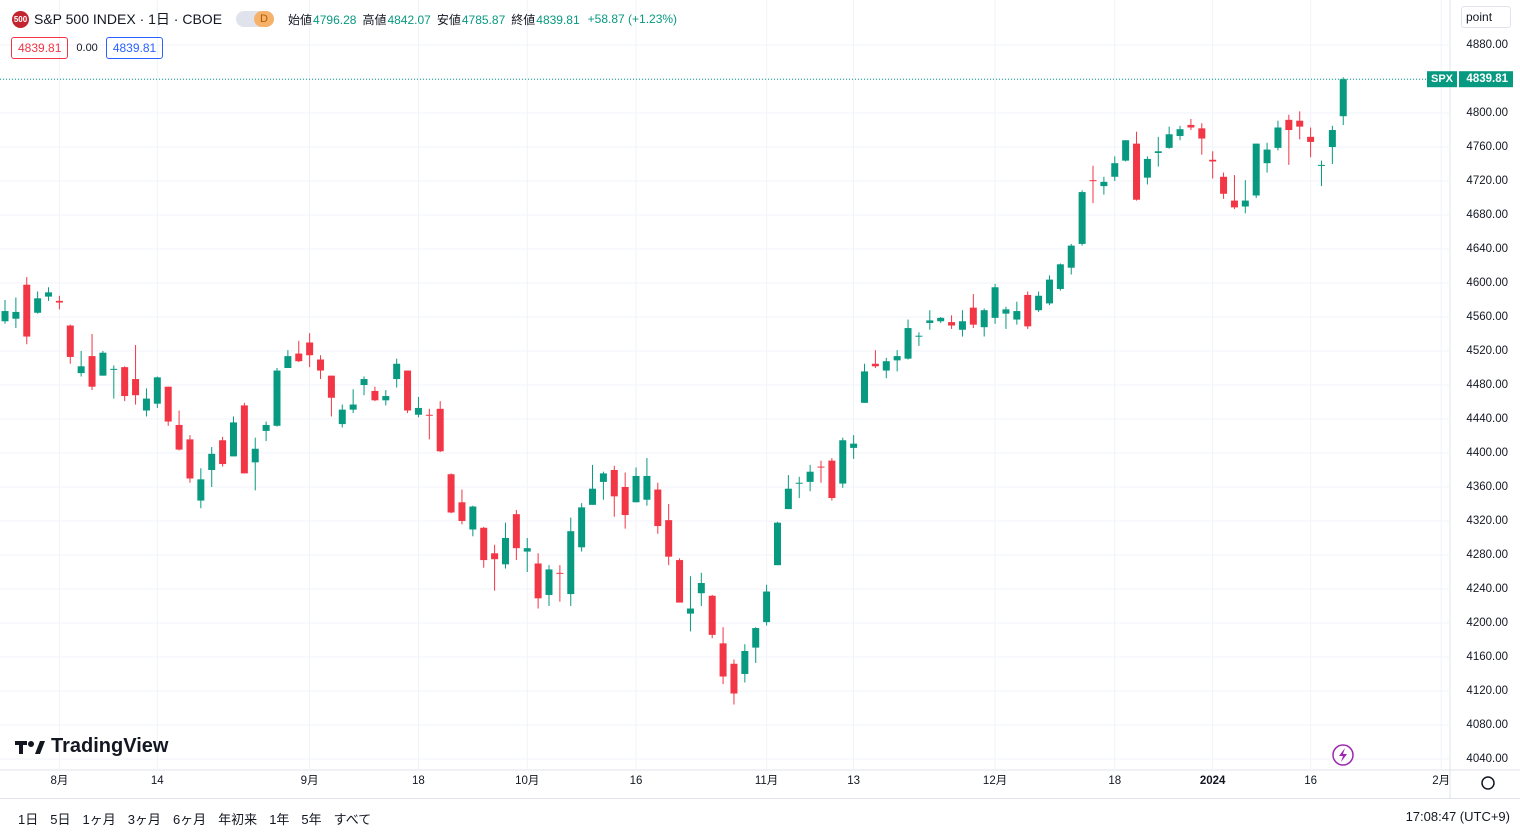  Describe the element at coordinates (60, 819) in the screenshot. I see `range-button: 5日` at that location.